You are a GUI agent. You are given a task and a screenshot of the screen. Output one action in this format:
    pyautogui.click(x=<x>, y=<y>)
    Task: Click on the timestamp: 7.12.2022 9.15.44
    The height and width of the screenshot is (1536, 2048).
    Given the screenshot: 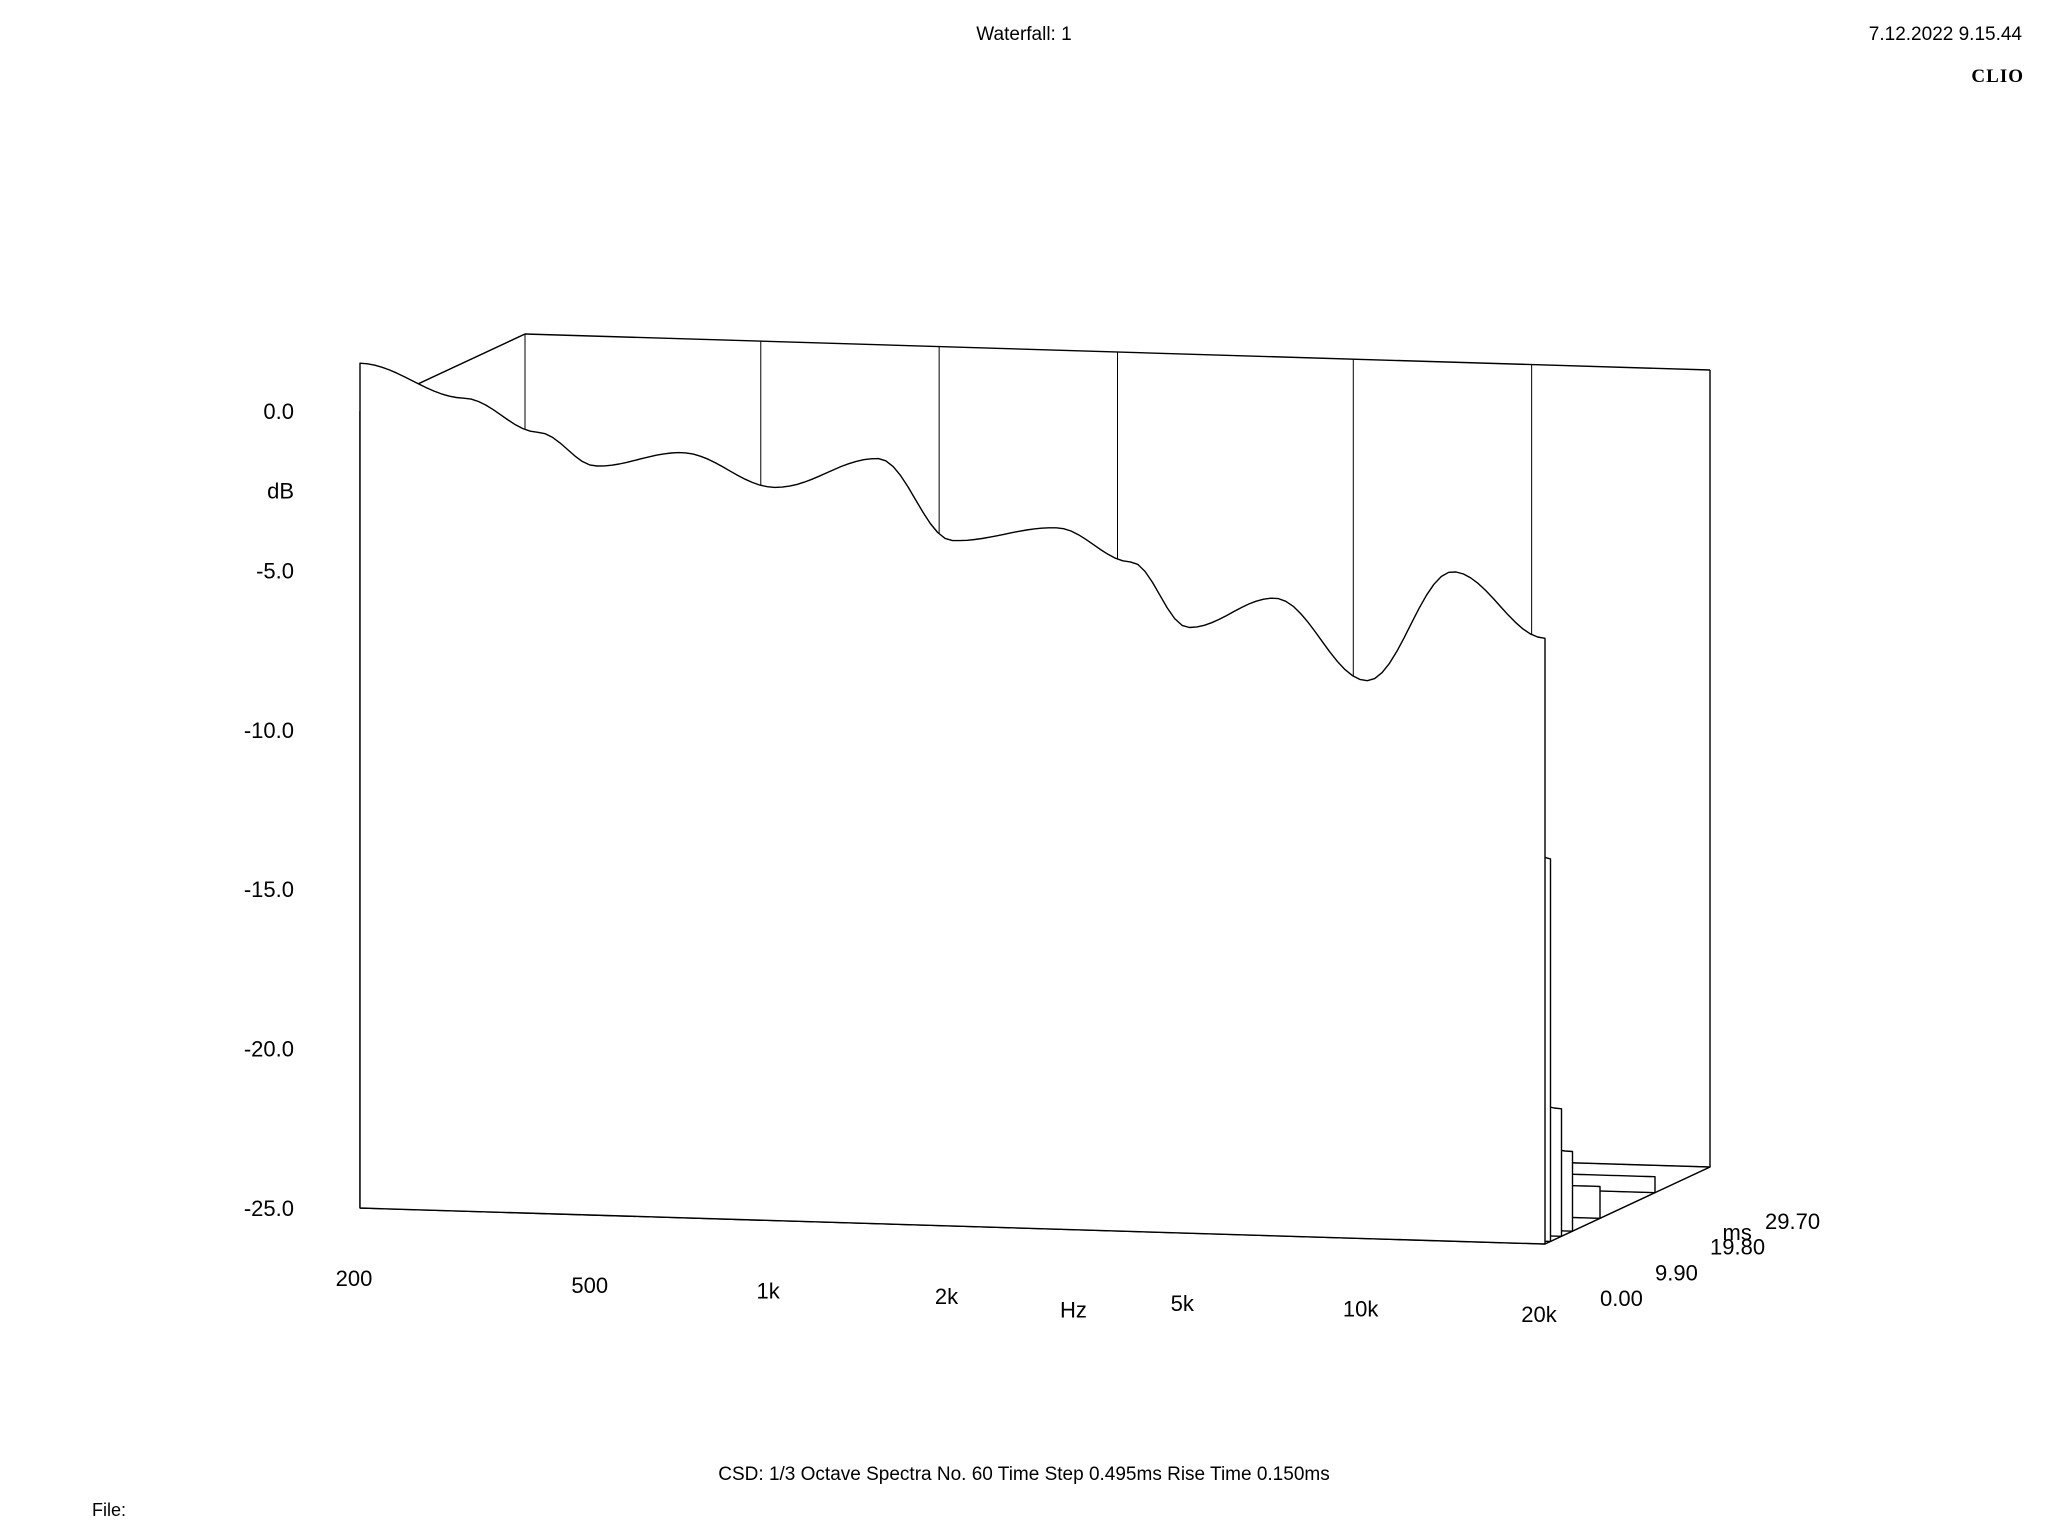 What is the action you would take?
    pyautogui.click(x=1945, y=34)
    